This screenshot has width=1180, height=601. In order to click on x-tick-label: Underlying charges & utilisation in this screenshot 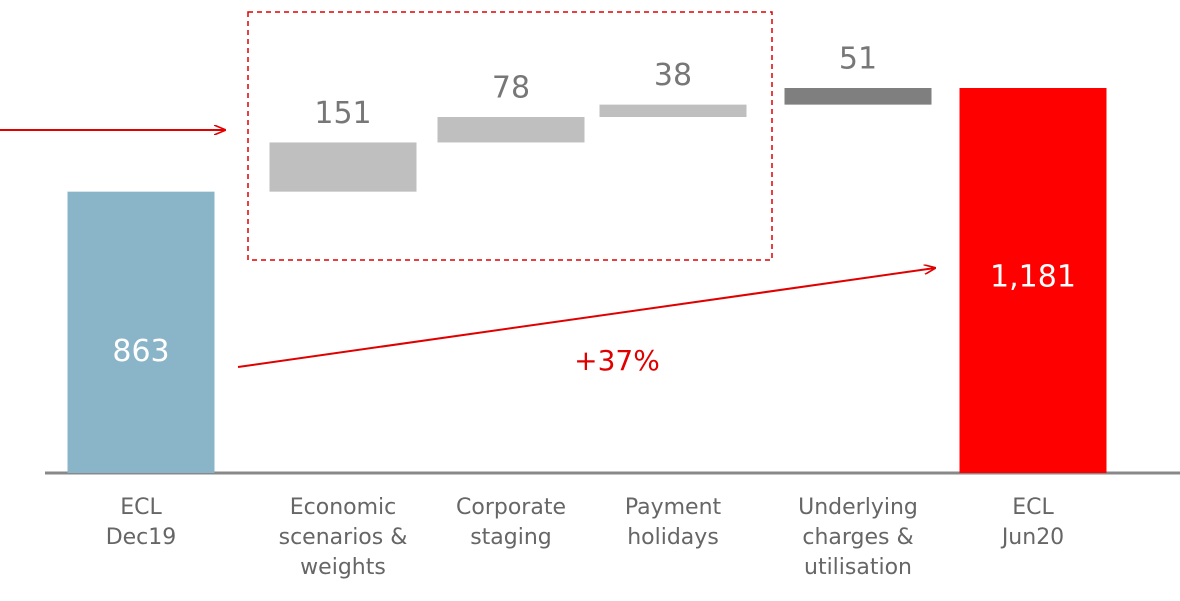, I will do `click(858, 537)`.